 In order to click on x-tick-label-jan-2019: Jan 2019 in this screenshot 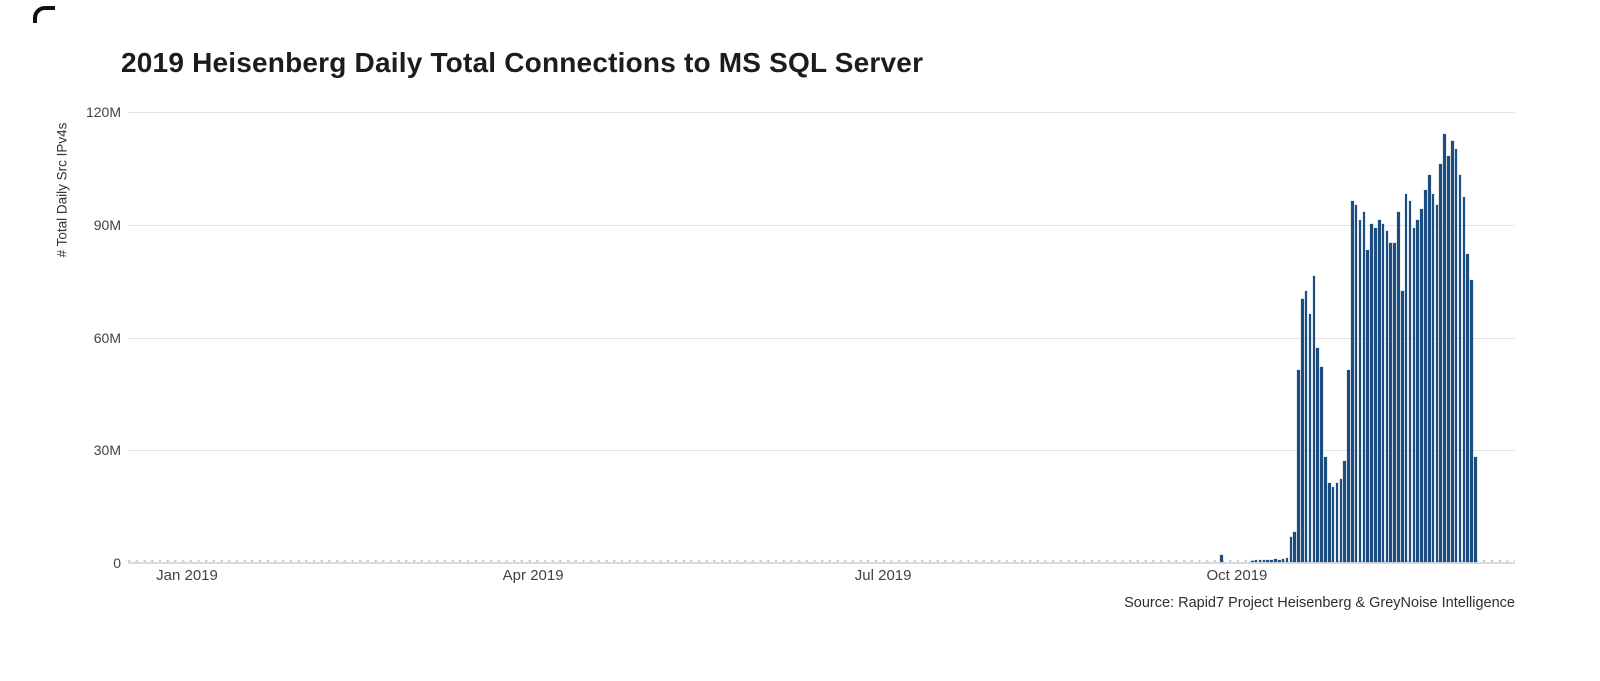, I will do `click(187, 575)`.